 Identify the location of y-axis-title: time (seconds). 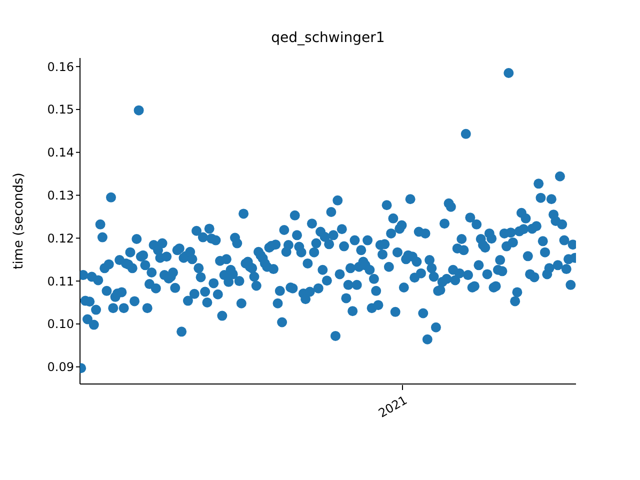
(19, 221).